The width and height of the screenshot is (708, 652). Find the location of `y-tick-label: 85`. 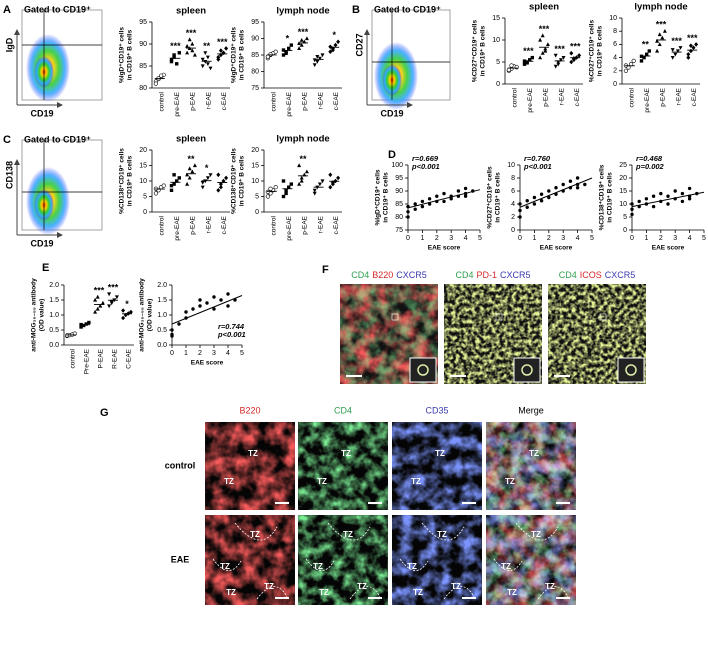

y-tick-label: 85 is located at coordinates (143, 66).